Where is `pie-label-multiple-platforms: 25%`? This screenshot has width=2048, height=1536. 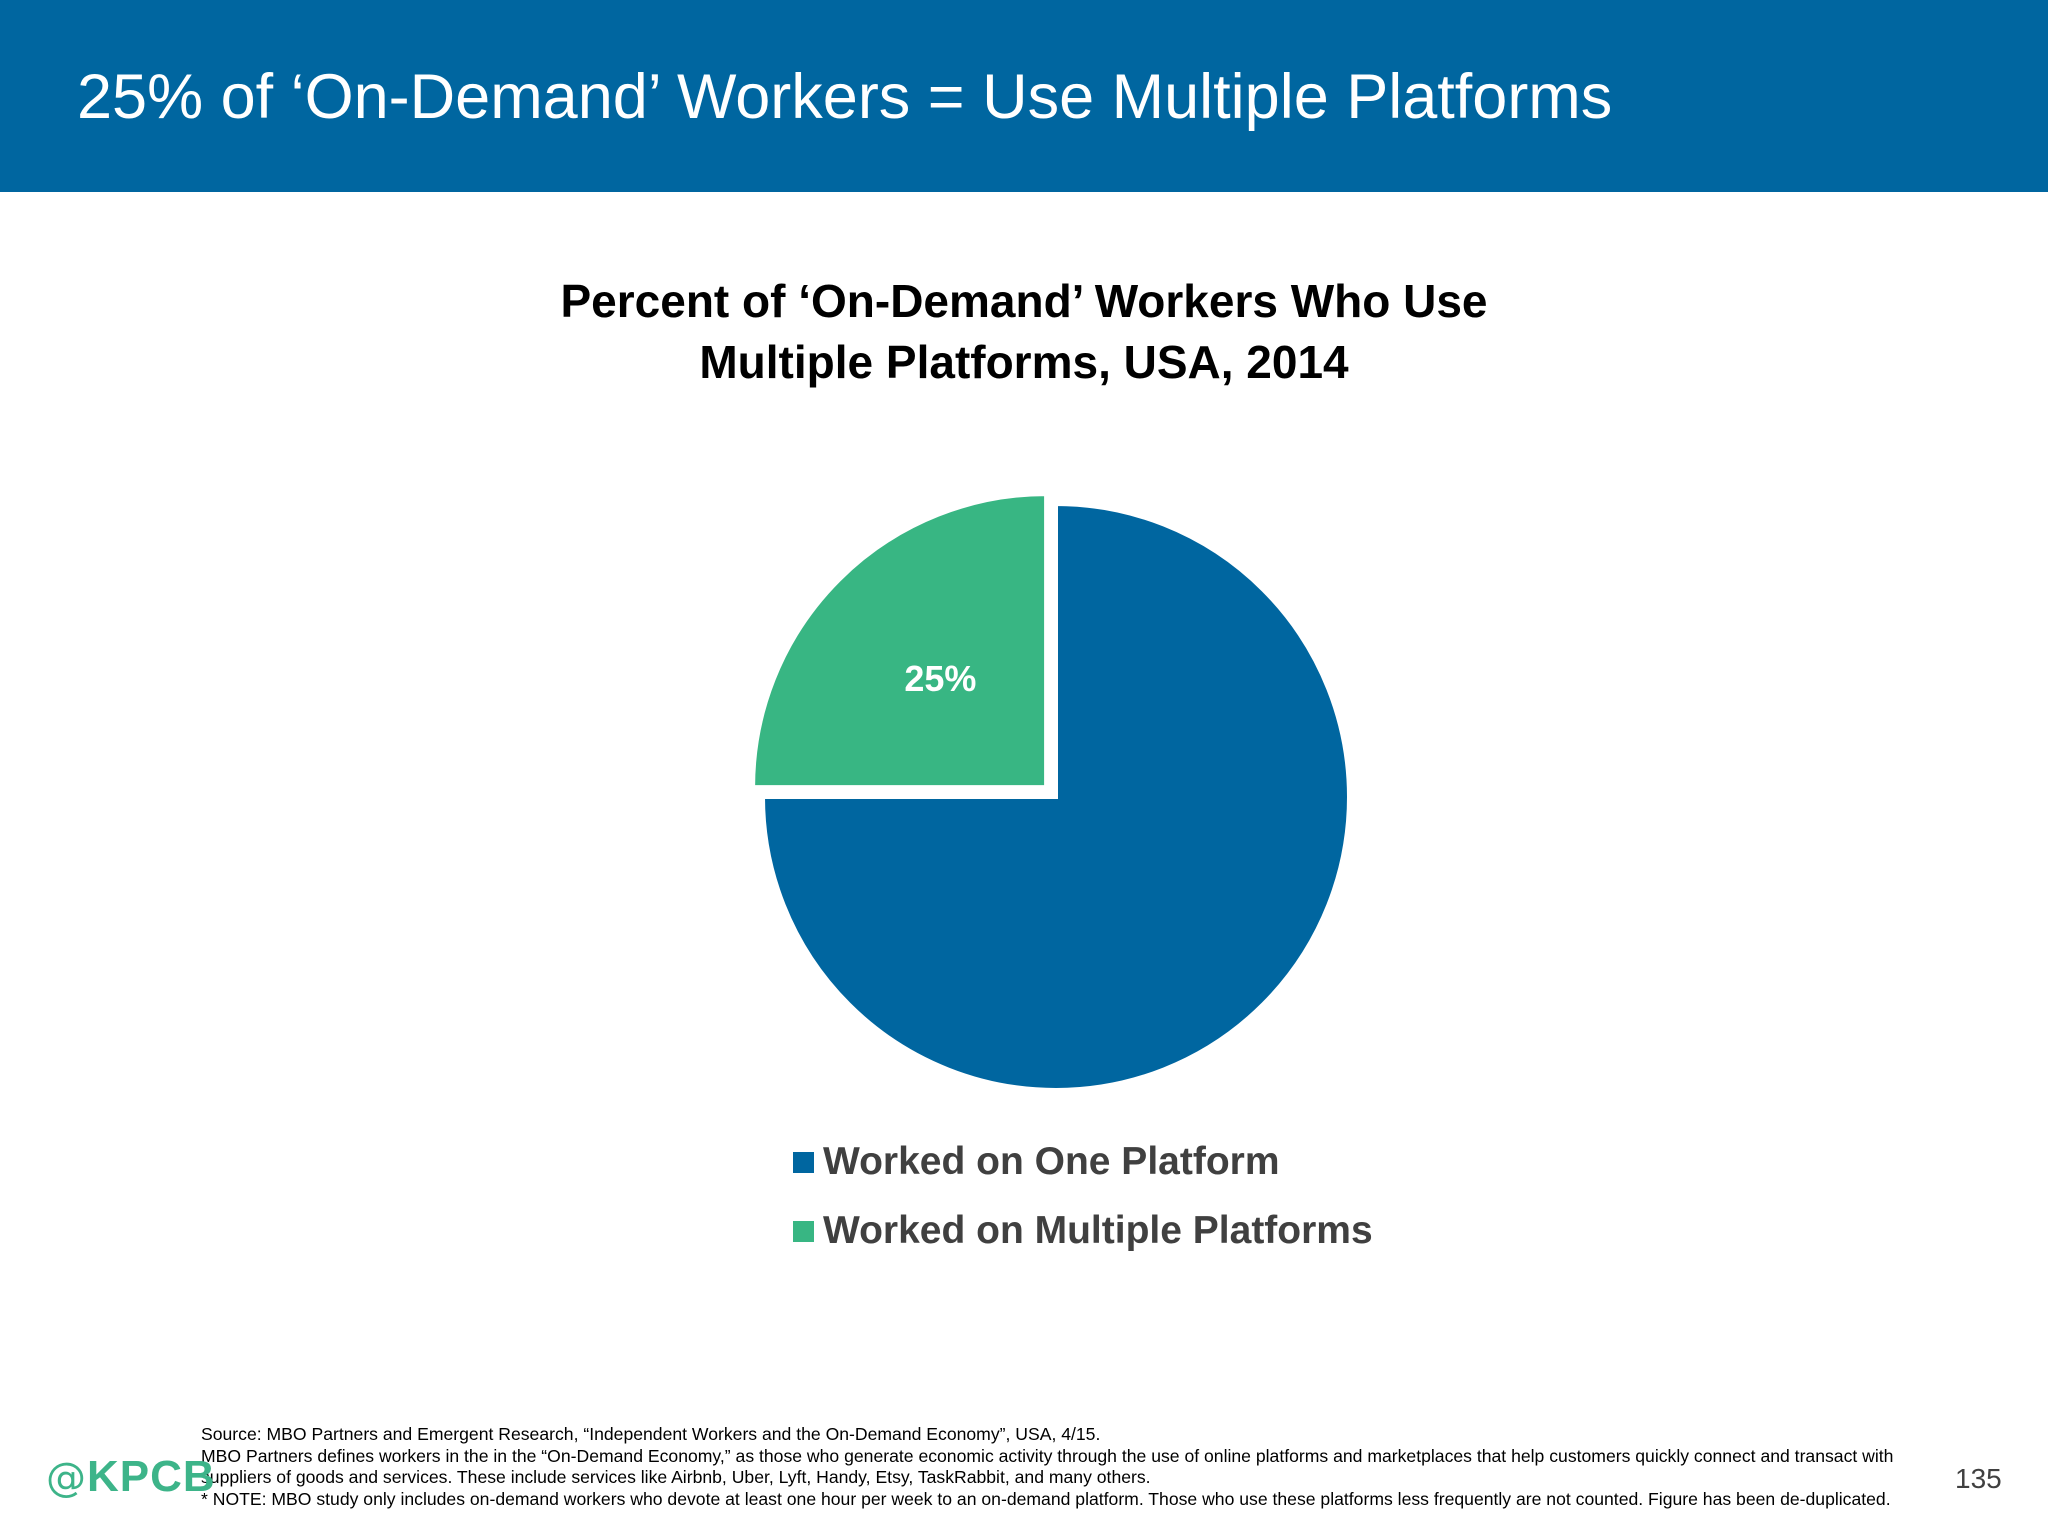 pie-label-multiple-platforms: 25% is located at coordinates (940, 678).